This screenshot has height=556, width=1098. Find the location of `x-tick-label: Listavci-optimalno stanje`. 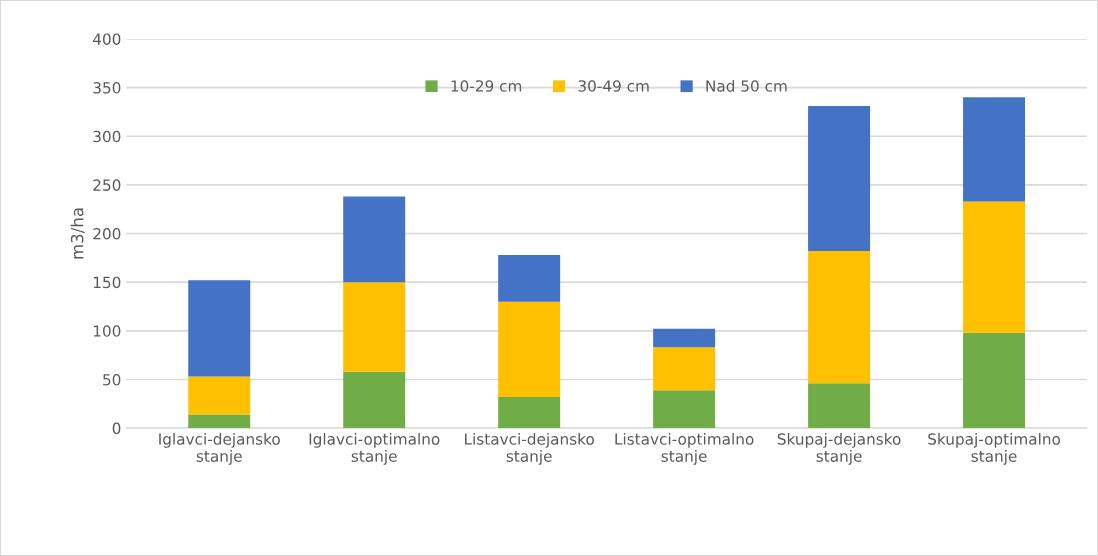

x-tick-label: Listavci-optimalno stanje is located at coordinates (684, 448).